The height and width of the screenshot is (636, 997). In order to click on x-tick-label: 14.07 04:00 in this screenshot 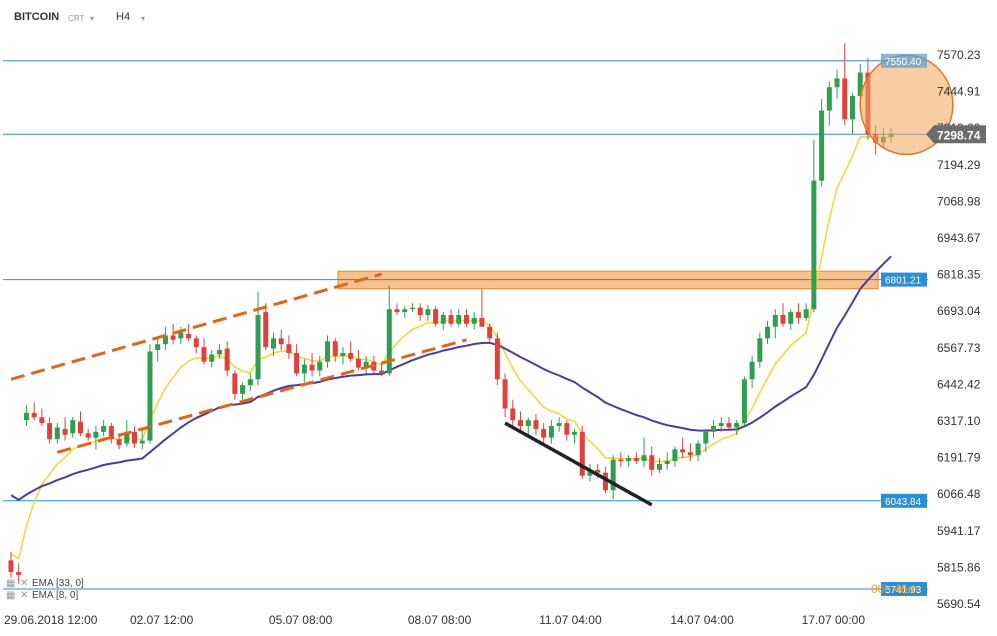, I will do `click(702, 620)`.